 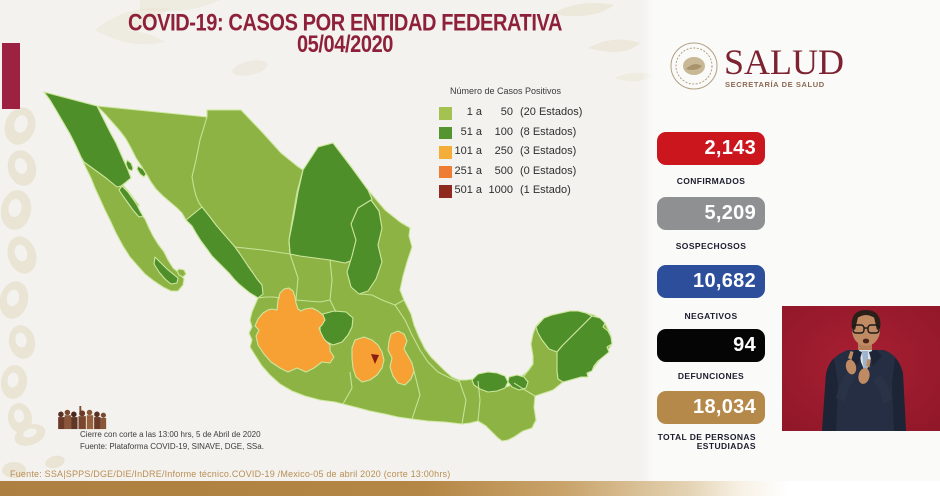 I want to click on svg-text: SALUD, so click(x=784, y=62).